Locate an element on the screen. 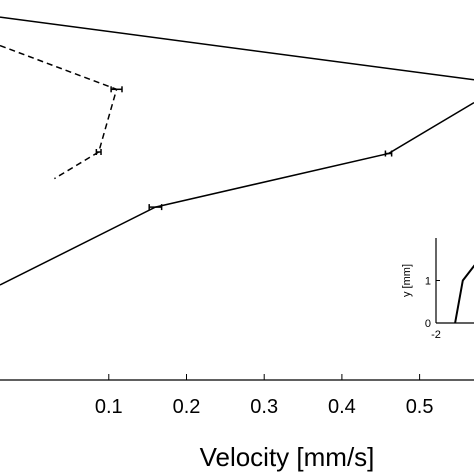  inset-y-tick-label: 0 is located at coordinates (428, 324).